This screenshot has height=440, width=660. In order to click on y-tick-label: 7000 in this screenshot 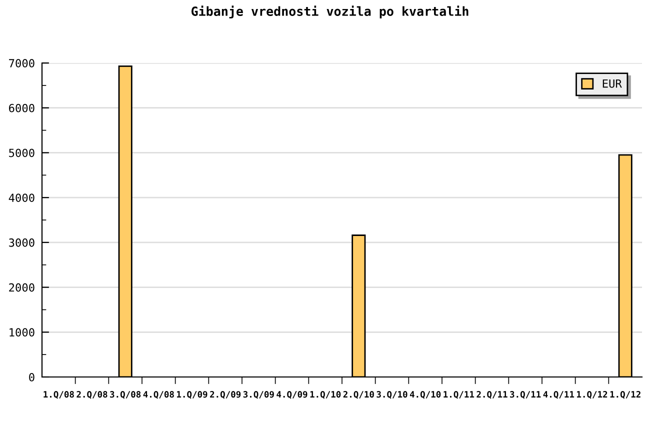, I will do `click(21, 63)`.